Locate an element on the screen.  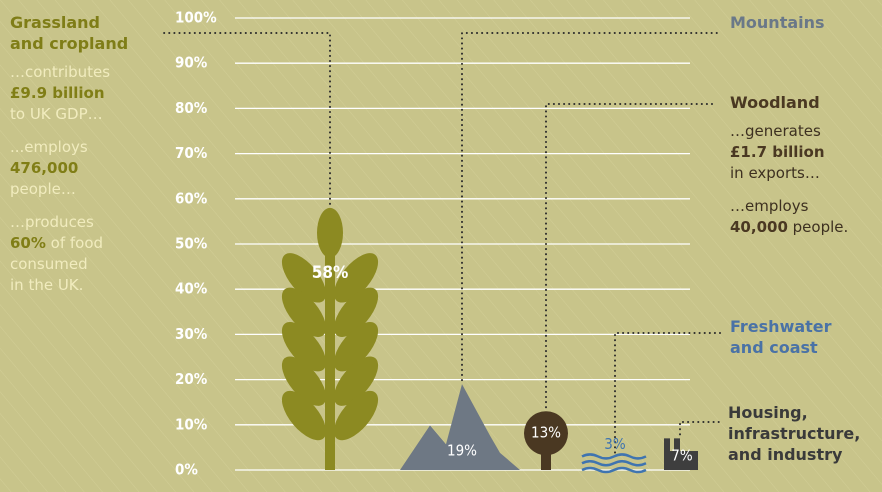
note-text: …generates is located at coordinates (775, 131).